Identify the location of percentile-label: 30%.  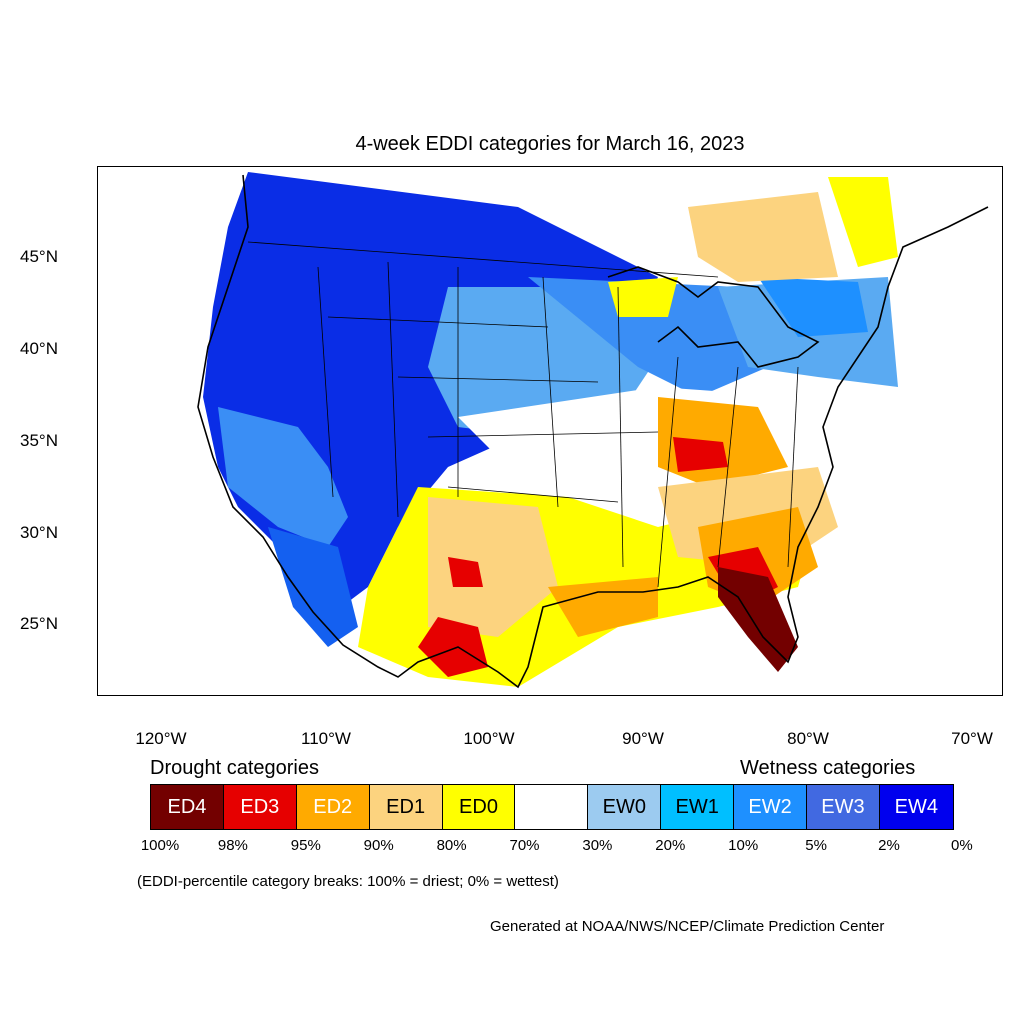
(597, 845).